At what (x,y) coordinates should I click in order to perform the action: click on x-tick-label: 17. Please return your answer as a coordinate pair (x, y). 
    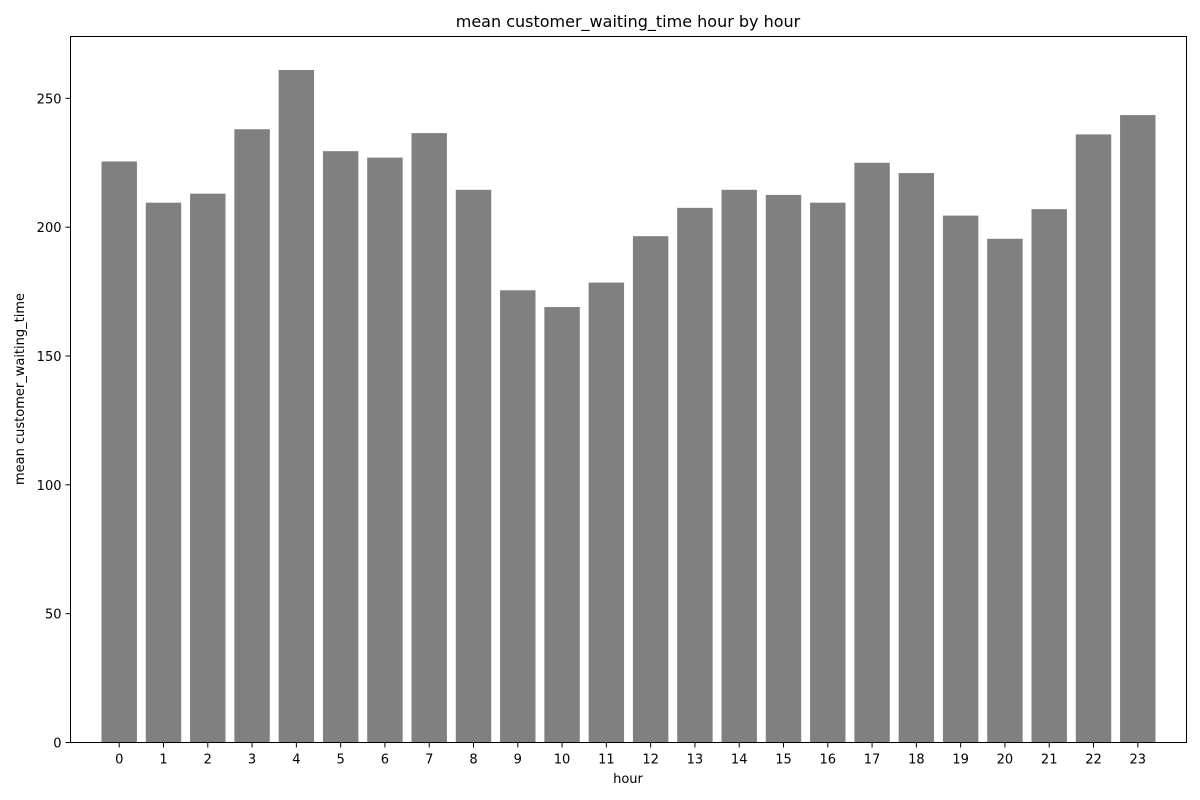
    Looking at the image, I should click on (872, 760).